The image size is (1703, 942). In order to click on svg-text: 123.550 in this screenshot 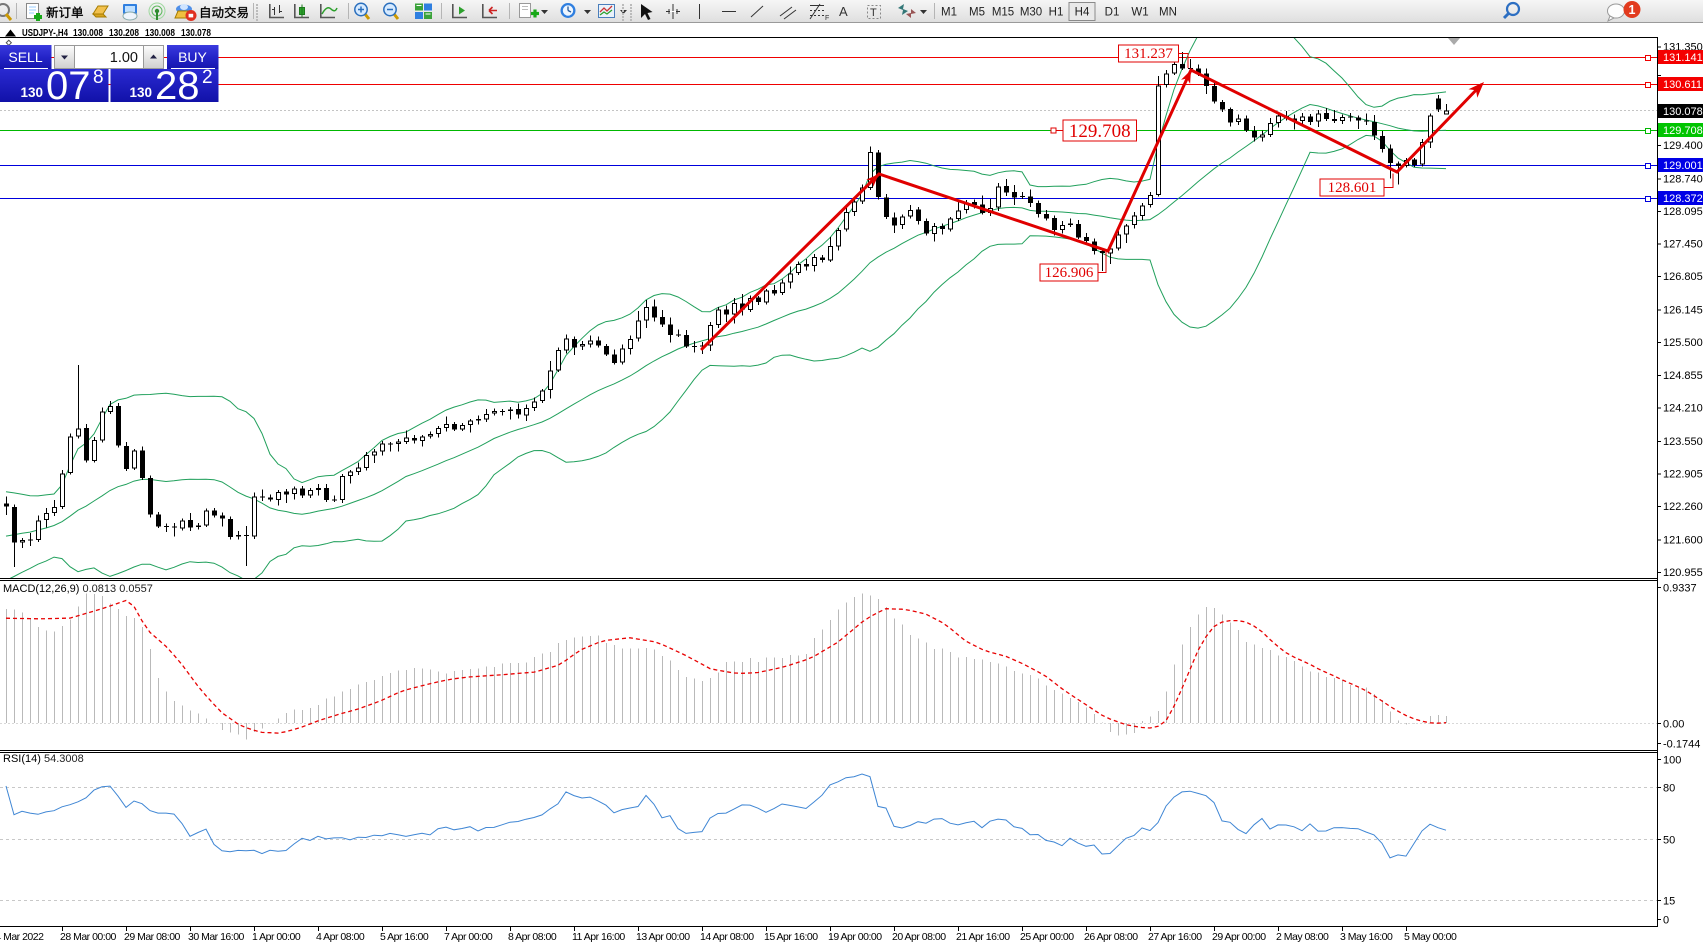, I will do `click(1683, 442)`.